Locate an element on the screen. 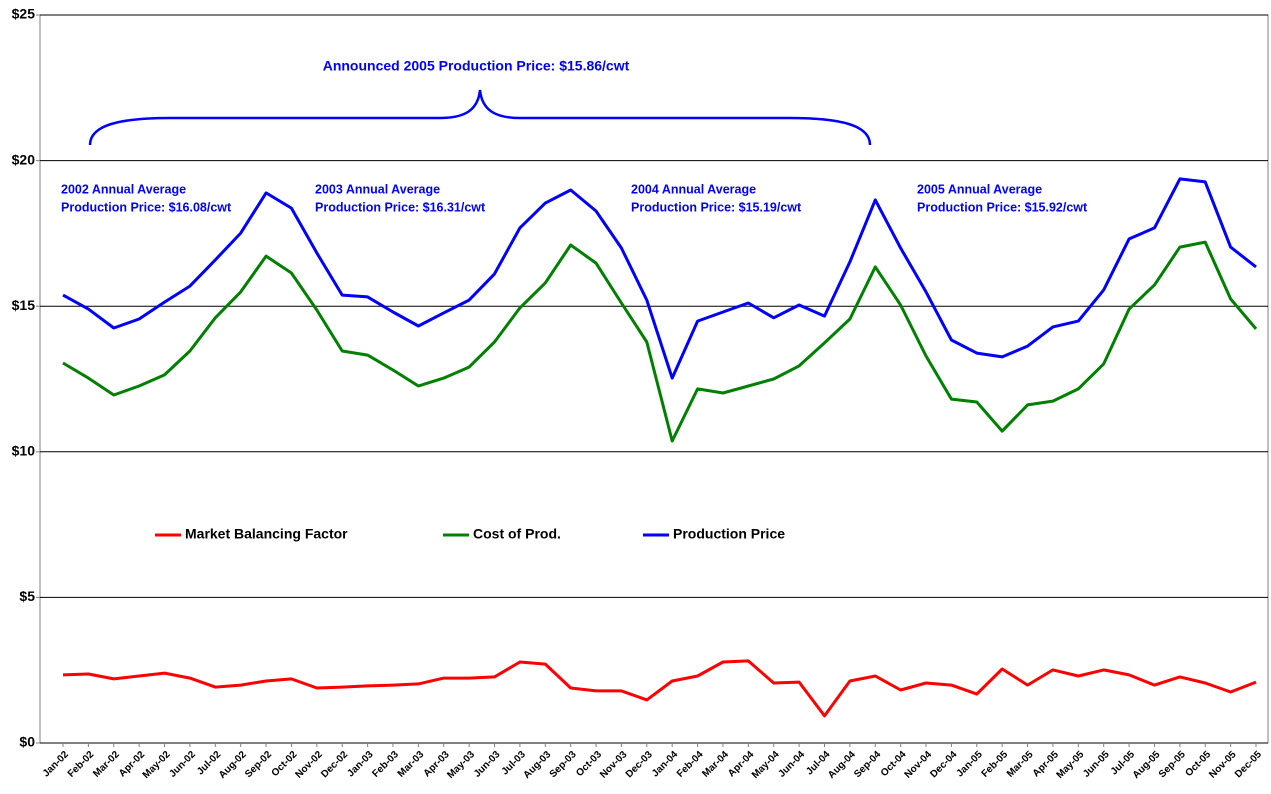  x-tick-label: Dec-02 is located at coordinates (334, 764).